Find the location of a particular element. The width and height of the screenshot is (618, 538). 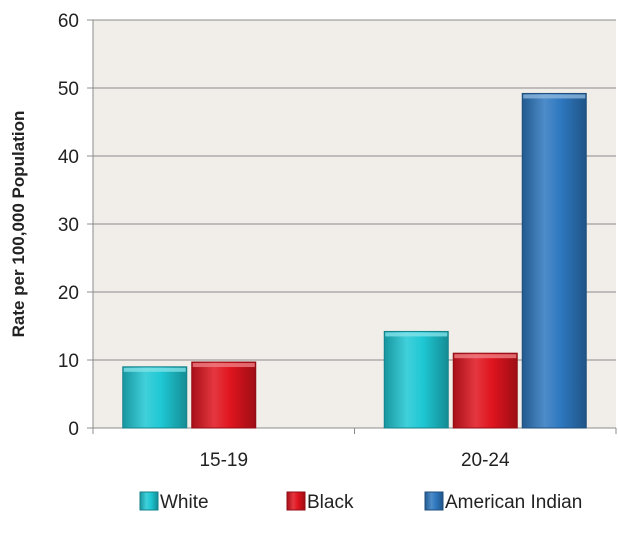

legend-item-black: Black is located at coordinates (320, 502).